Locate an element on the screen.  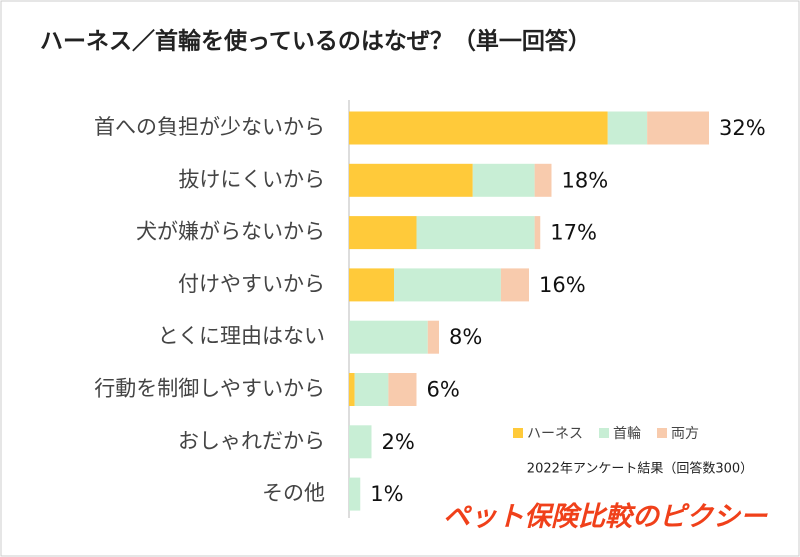
category-label: 付けやすいから is located at coordinates (251, 284).